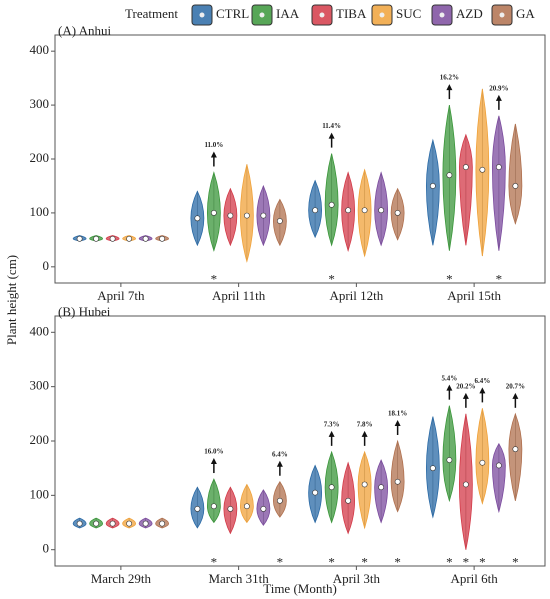 Image resolution: width=550 pixels, height=599 pixels. Describe the element at coordinates (351, 13) in the screenshot. I see `legend-label: TIBA` at that location.